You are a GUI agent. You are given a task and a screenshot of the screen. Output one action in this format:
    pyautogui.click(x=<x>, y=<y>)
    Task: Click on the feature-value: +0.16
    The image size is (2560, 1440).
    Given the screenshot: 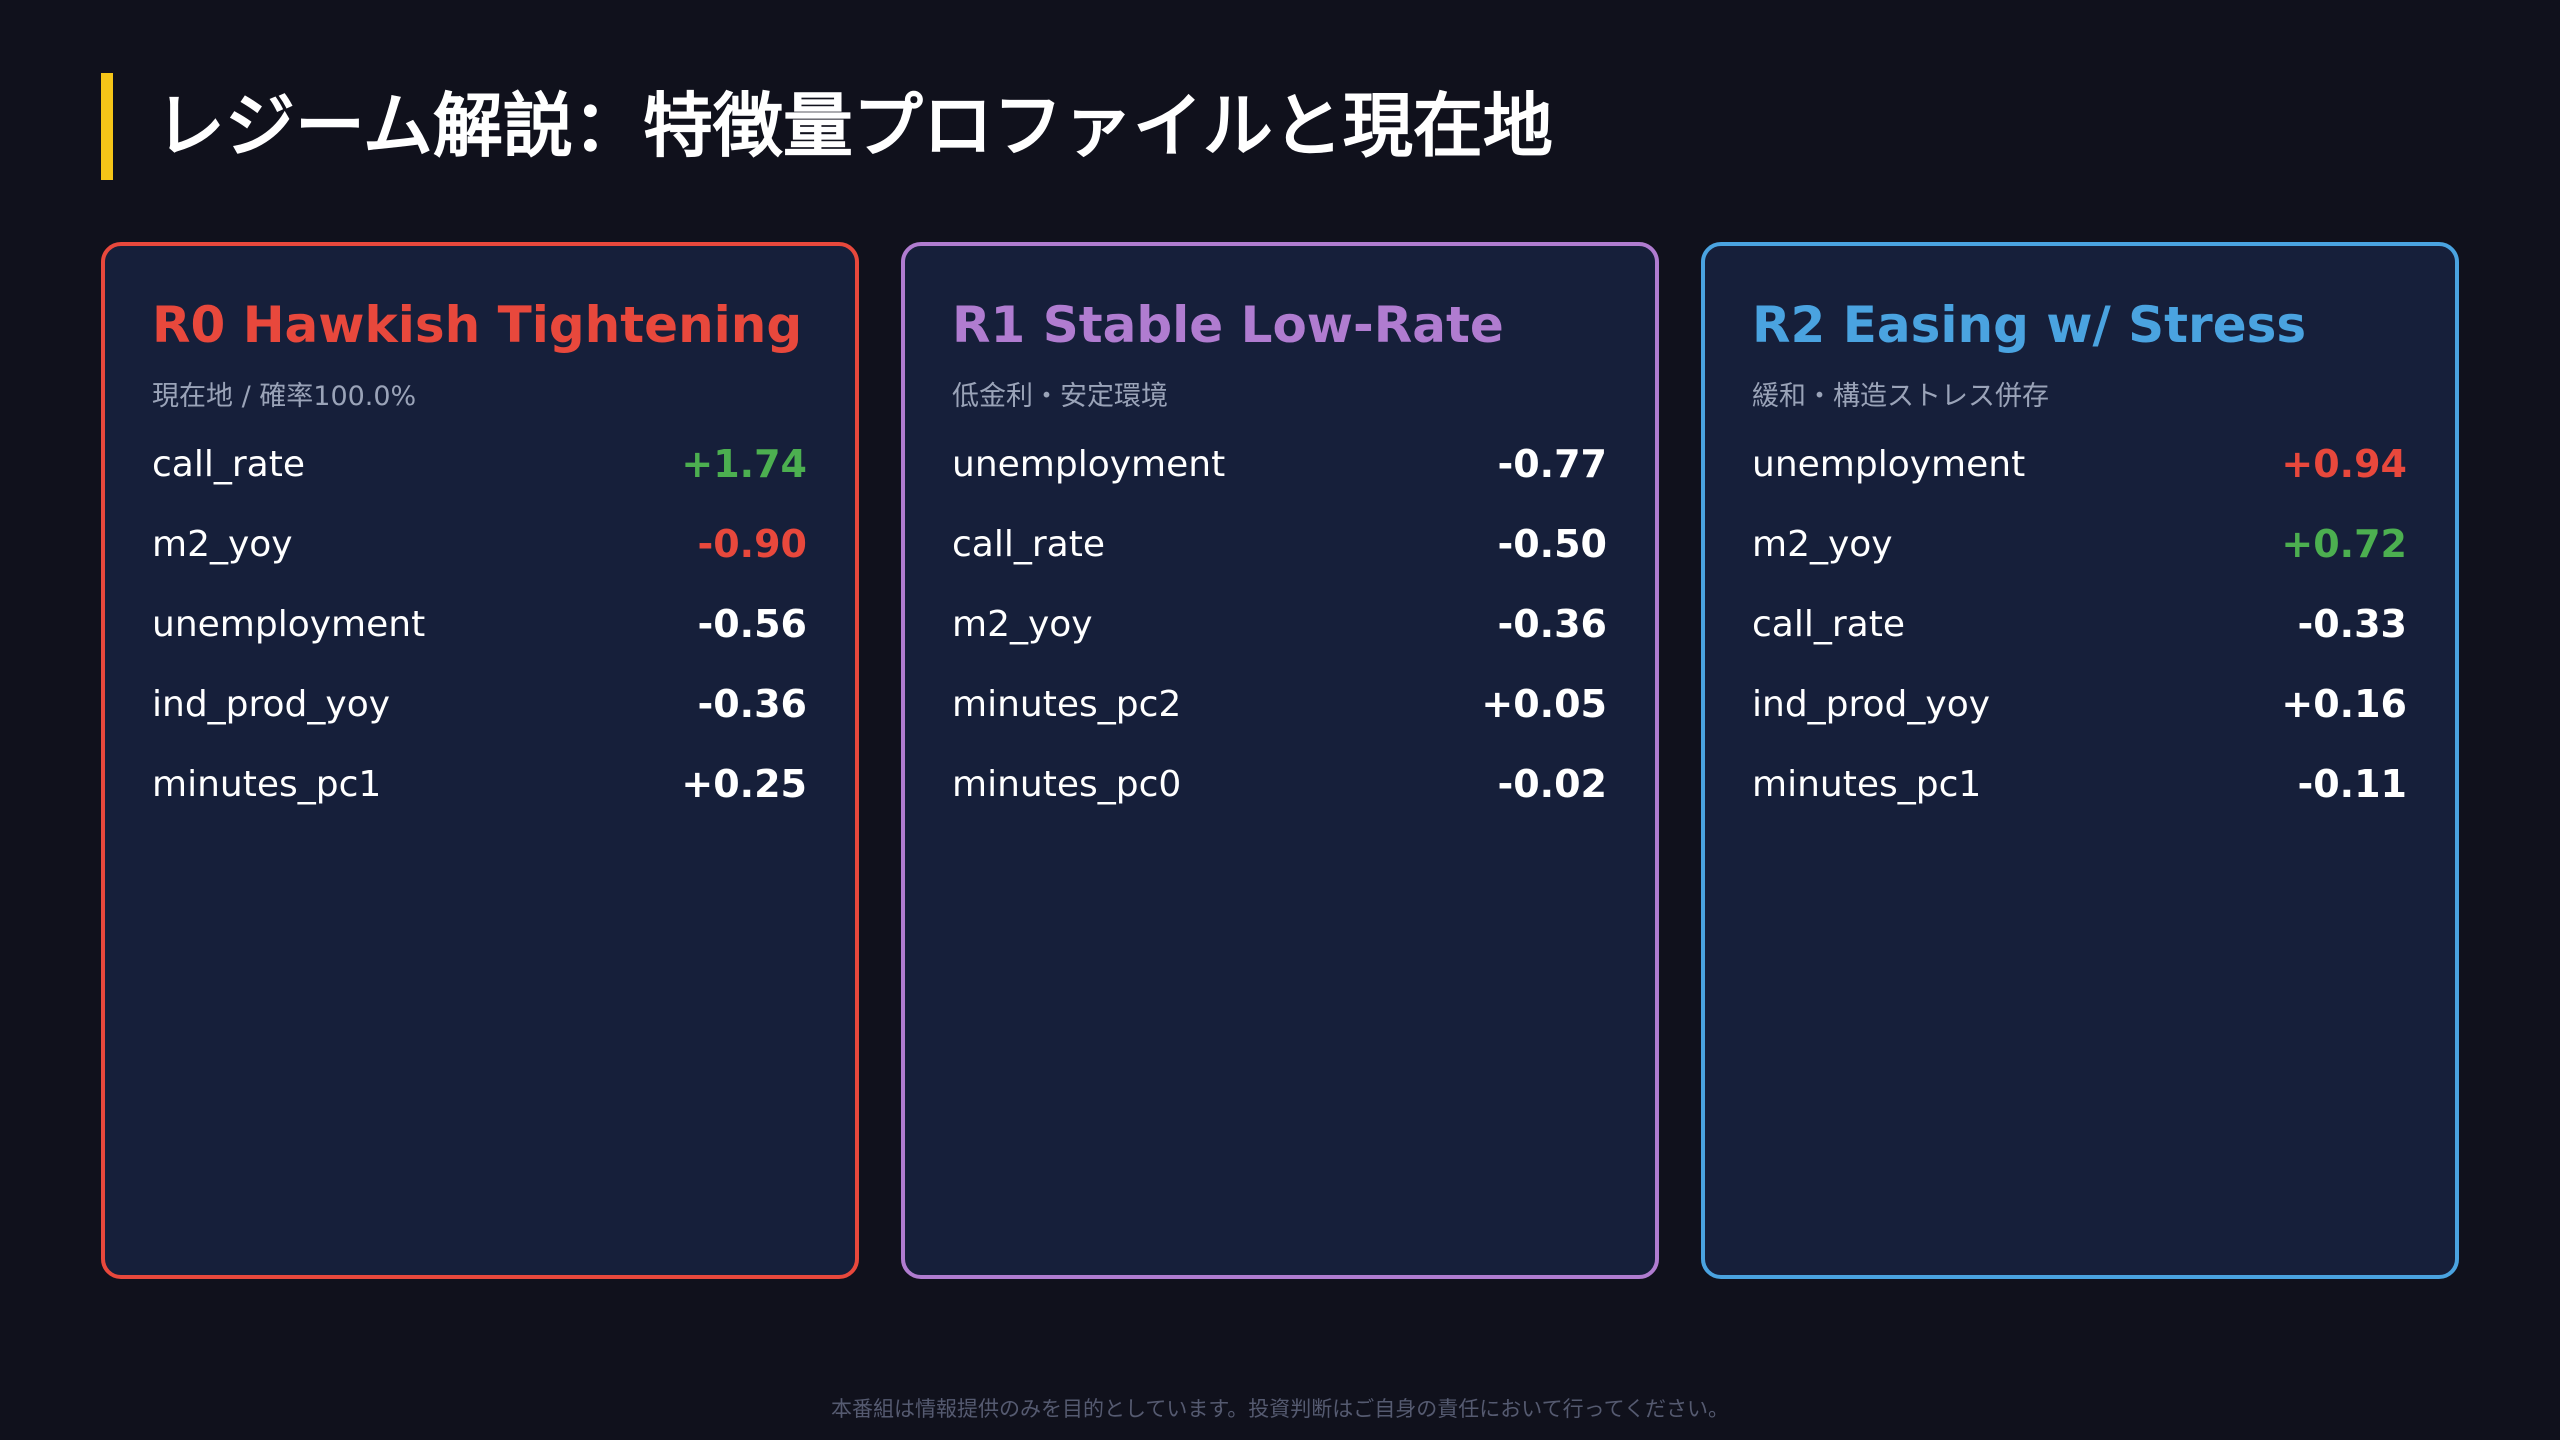 What is the action you would take?
    pyautogui.click(x=2344, y=704)
    